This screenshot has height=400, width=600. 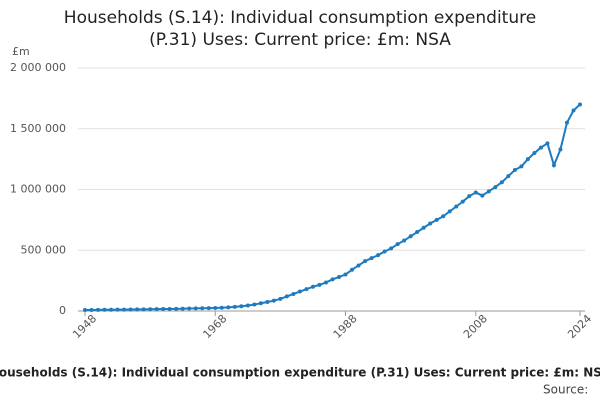 What do you see at coordinates (62, 310) in the screenshot?
I see `y-tick-label: 0` at bounding box center [62, 310].